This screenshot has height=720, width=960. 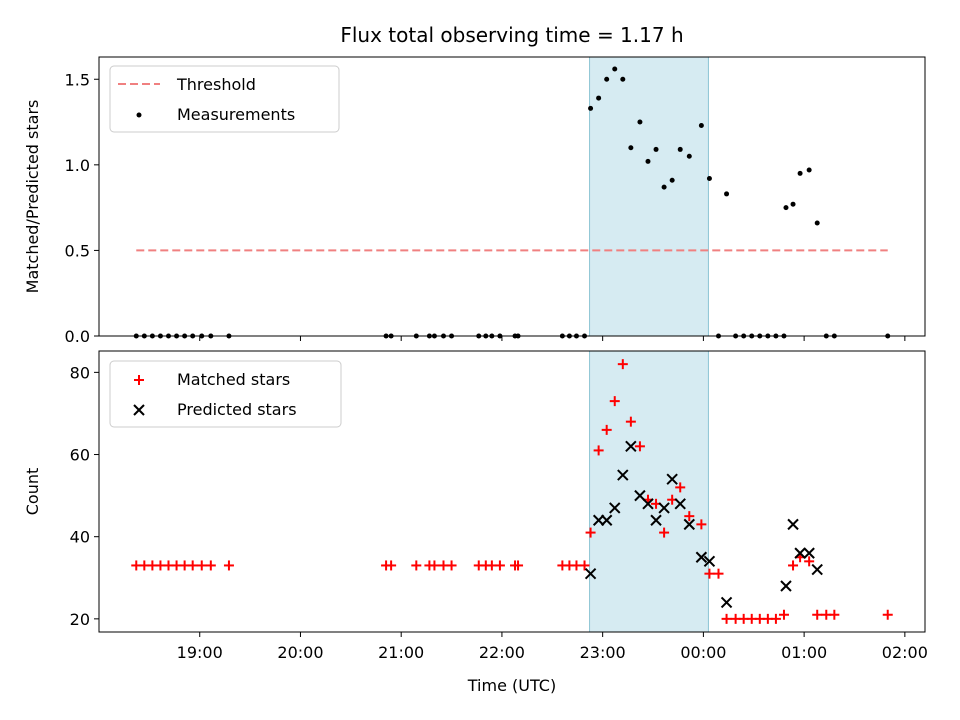 What do you see at coordinates (511, 35) in the screenshot?
I see `chart-title: Flux total observing time = 1.17 h` at bounding box center [511, 35].